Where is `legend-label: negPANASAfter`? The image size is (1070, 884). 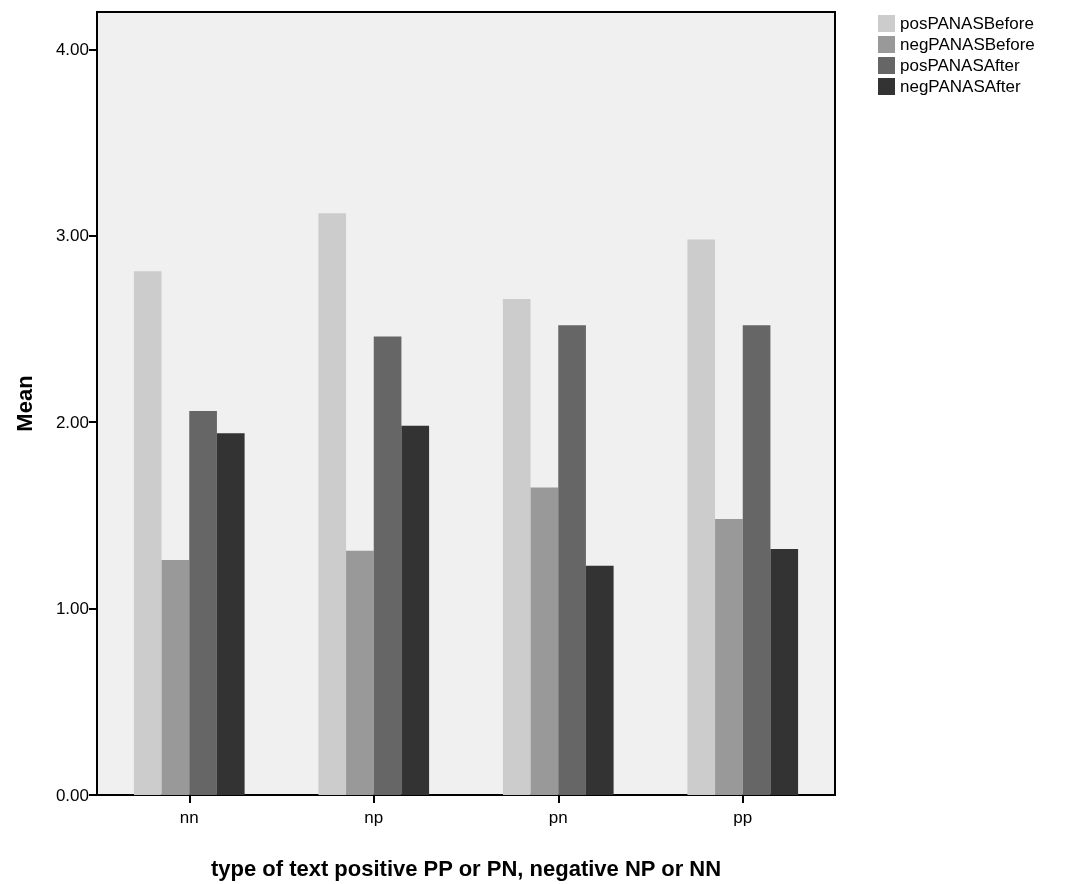
legend-label: negPANASAfter is located at coordinates (960, 86).